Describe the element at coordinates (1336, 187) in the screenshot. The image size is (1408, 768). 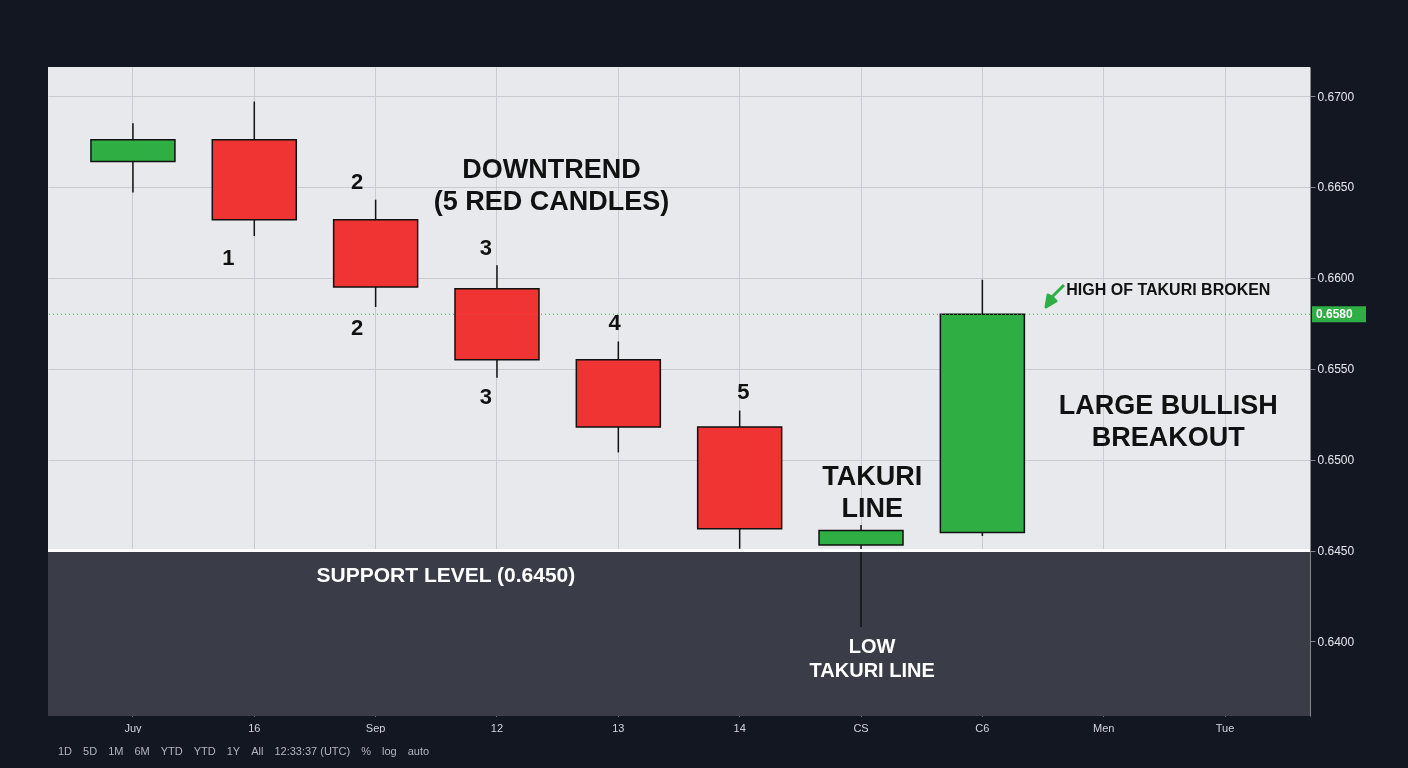
I see `y-tick-label: 0.6650` at that location.